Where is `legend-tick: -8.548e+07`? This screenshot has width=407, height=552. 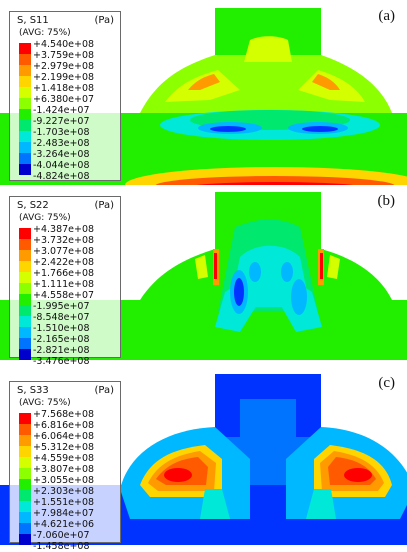
legend-tick: -8.548e+07 is located at coordinates (61, 317).